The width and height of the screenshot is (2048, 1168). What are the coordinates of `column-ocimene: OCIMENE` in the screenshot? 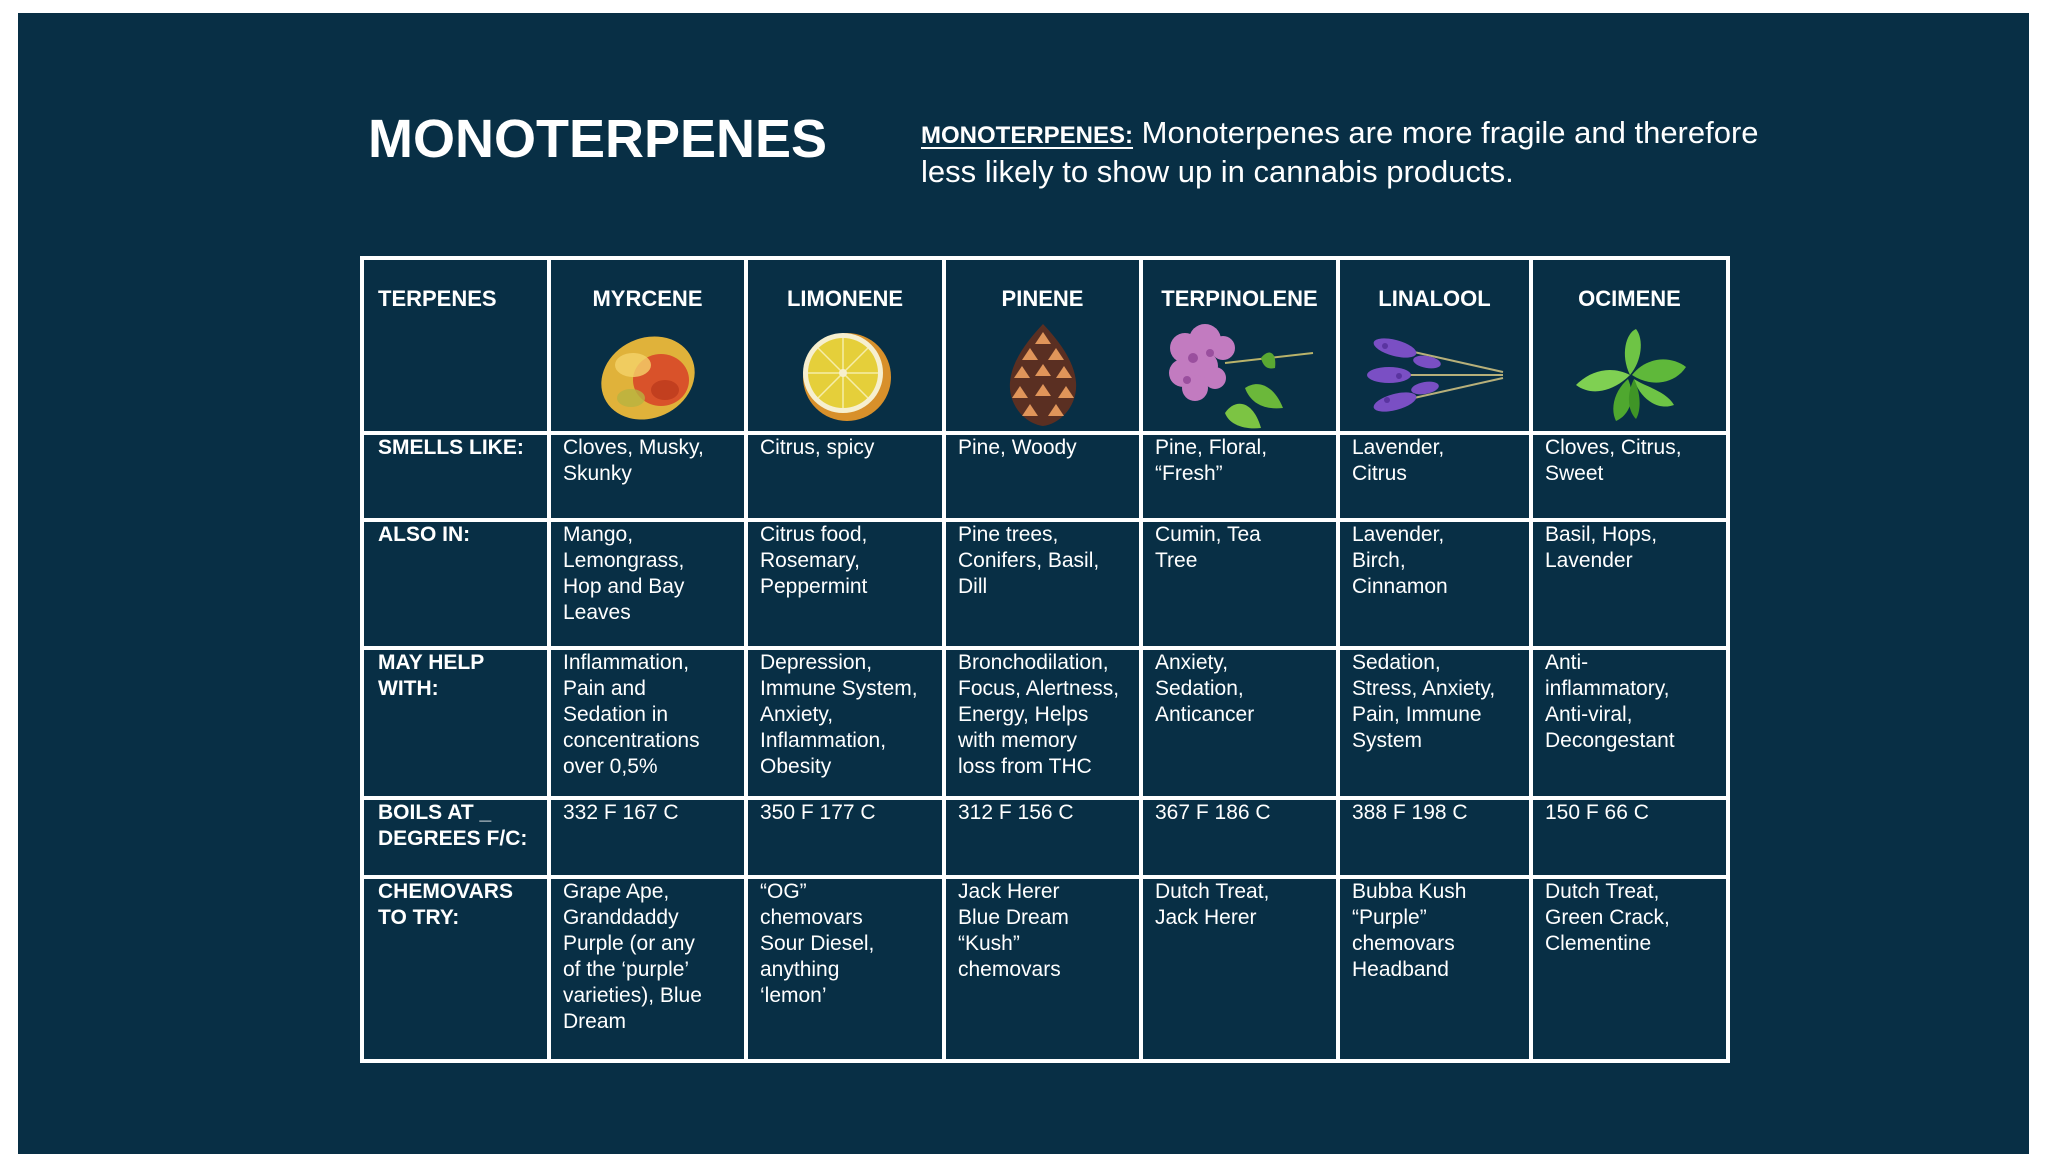 It's located at (1629, 345).